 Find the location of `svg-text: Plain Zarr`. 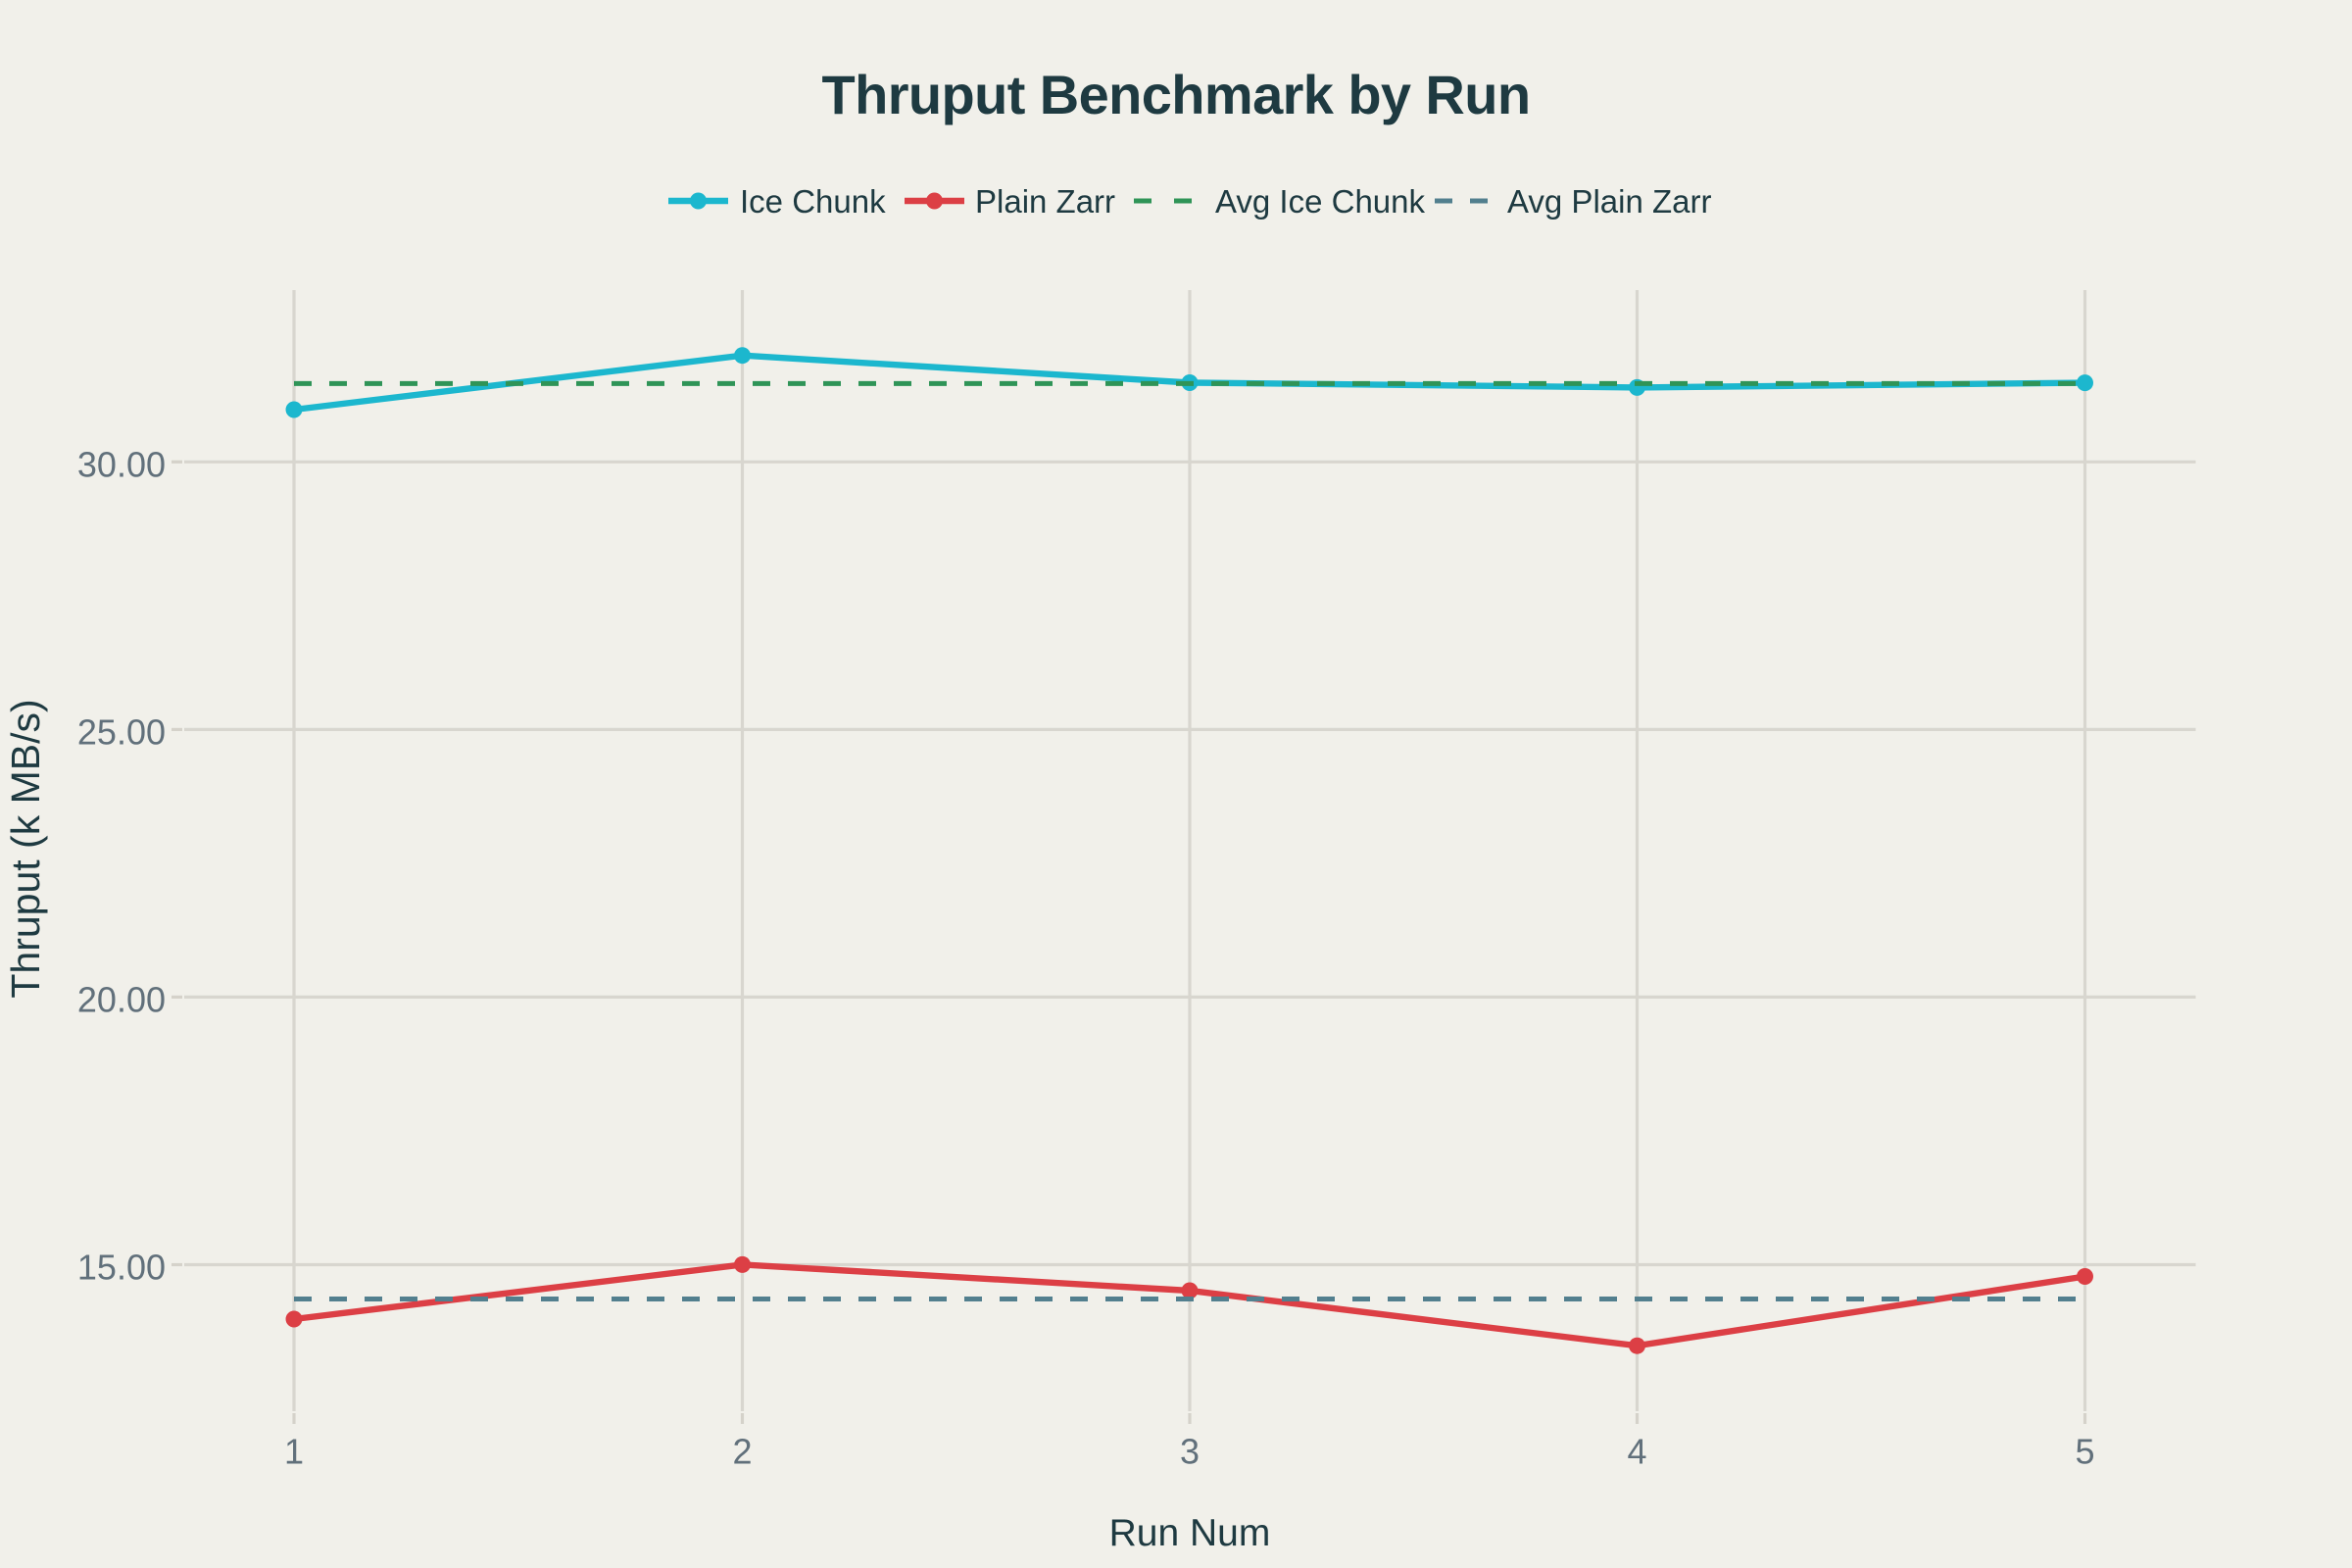

svg-text: Plain Zarr is located at coordinates (1045, 201).